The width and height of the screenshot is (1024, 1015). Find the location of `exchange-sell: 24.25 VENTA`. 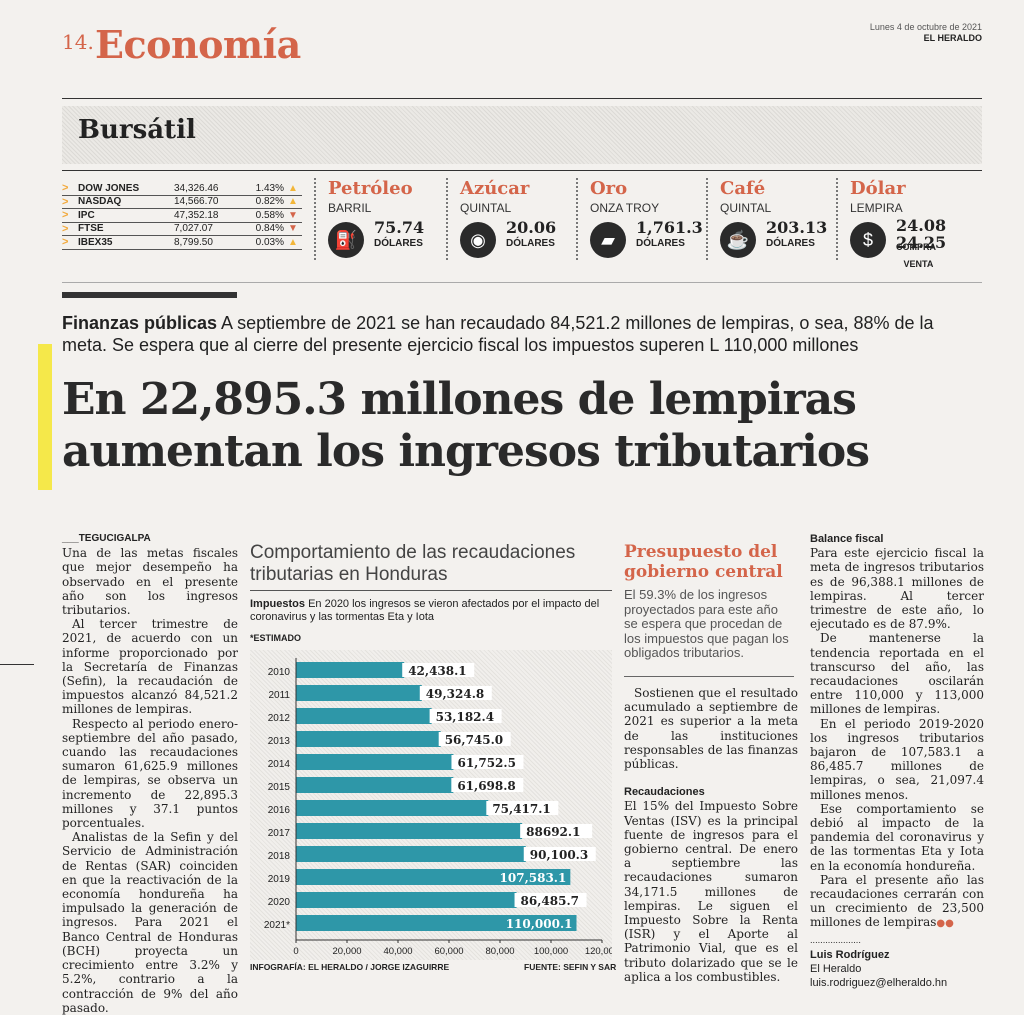

exchange-sell: 24.25 VENTA is located at coordinates (931, 252).